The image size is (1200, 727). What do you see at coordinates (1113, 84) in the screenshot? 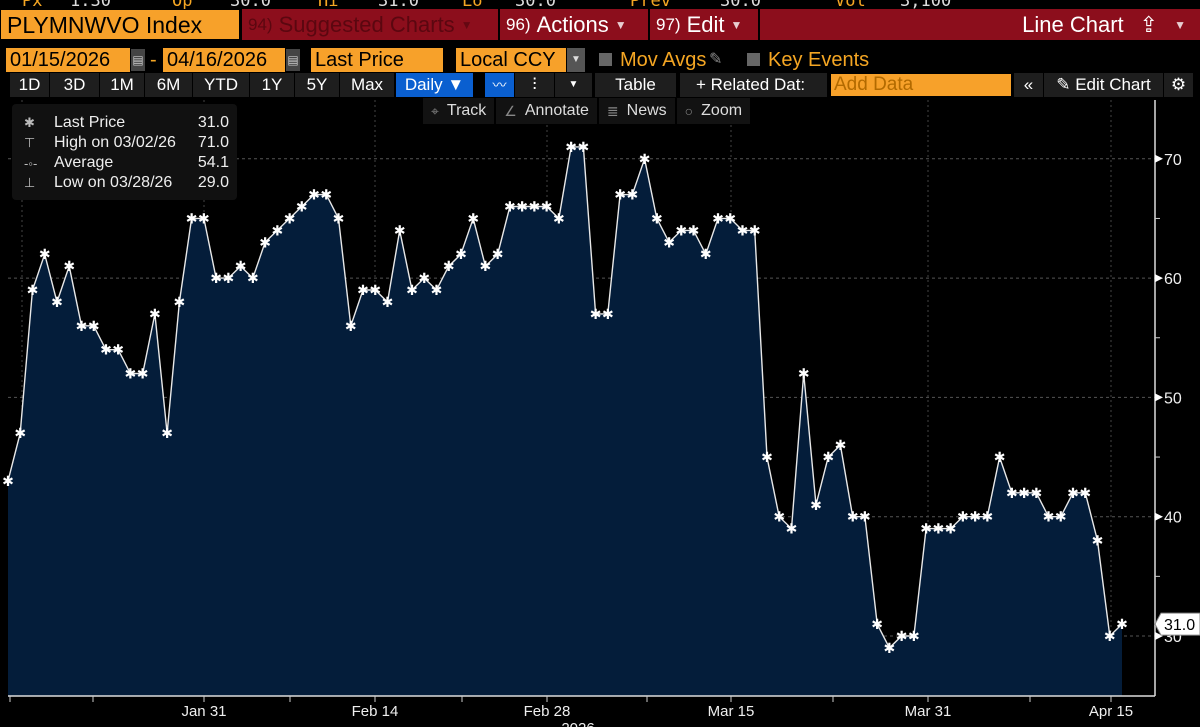
I see `edit-chart-label: Edit Chart` at bounding box center [1113, 84].